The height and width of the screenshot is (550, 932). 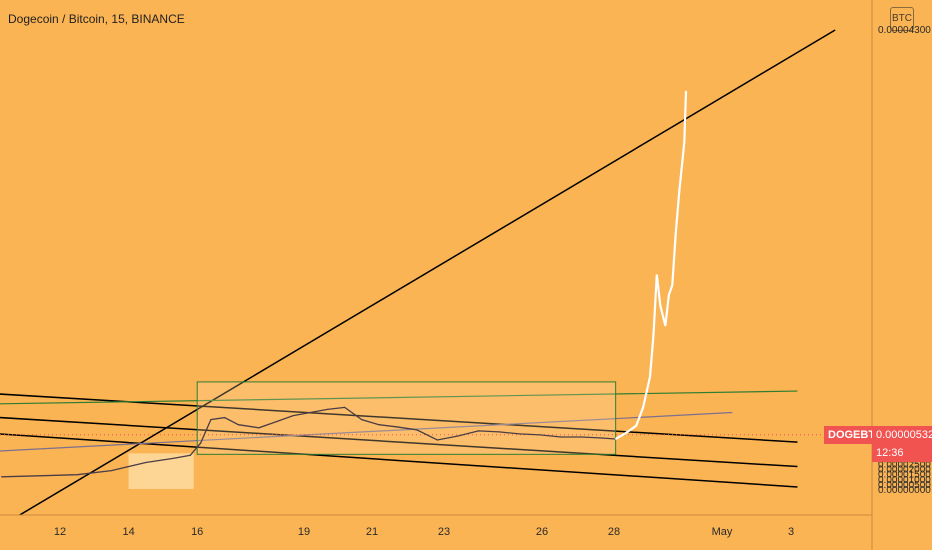 What do you see at coordinates (614, 532) in the screenshot?
I see `x-tick-label: 28` at bounding box center [614, 532].